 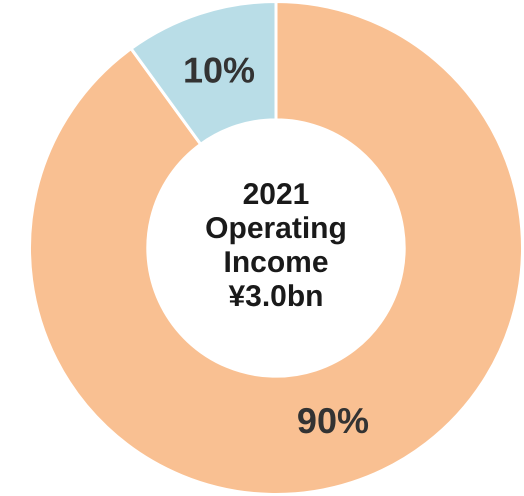 I want to click on data-label: 10%, so click(x=219, y=70).